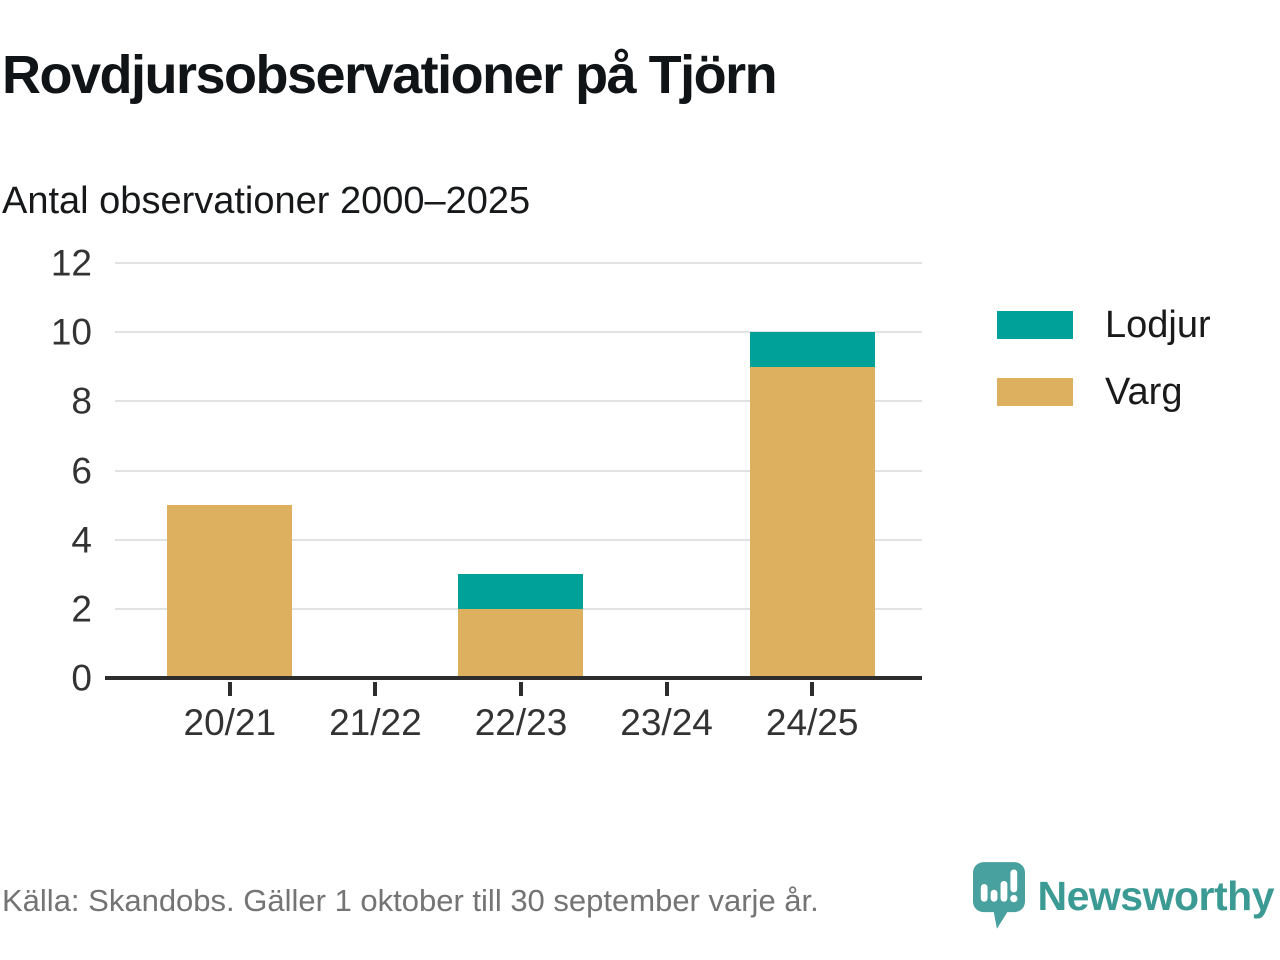  What do you see at coordinates (81, 401) in the screenshot?
I see `y-tick-label: 8` at bounding box center [81, 401].